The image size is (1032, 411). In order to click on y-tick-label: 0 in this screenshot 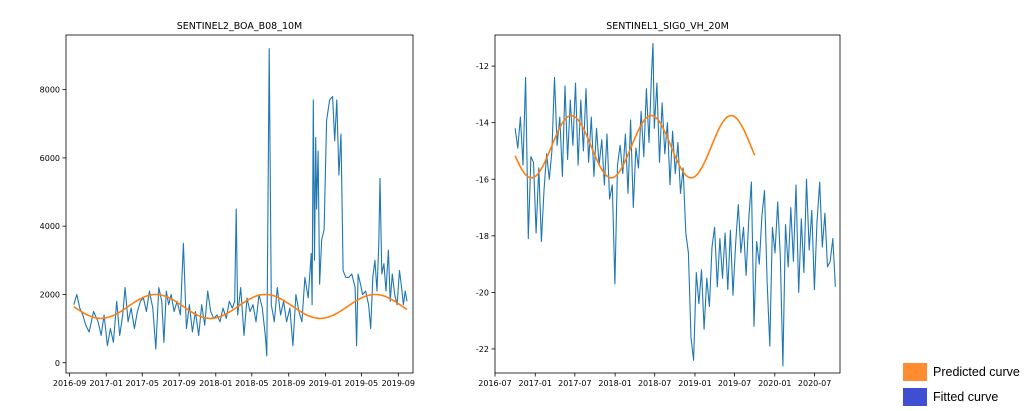, I will do `click(57, 363)`.